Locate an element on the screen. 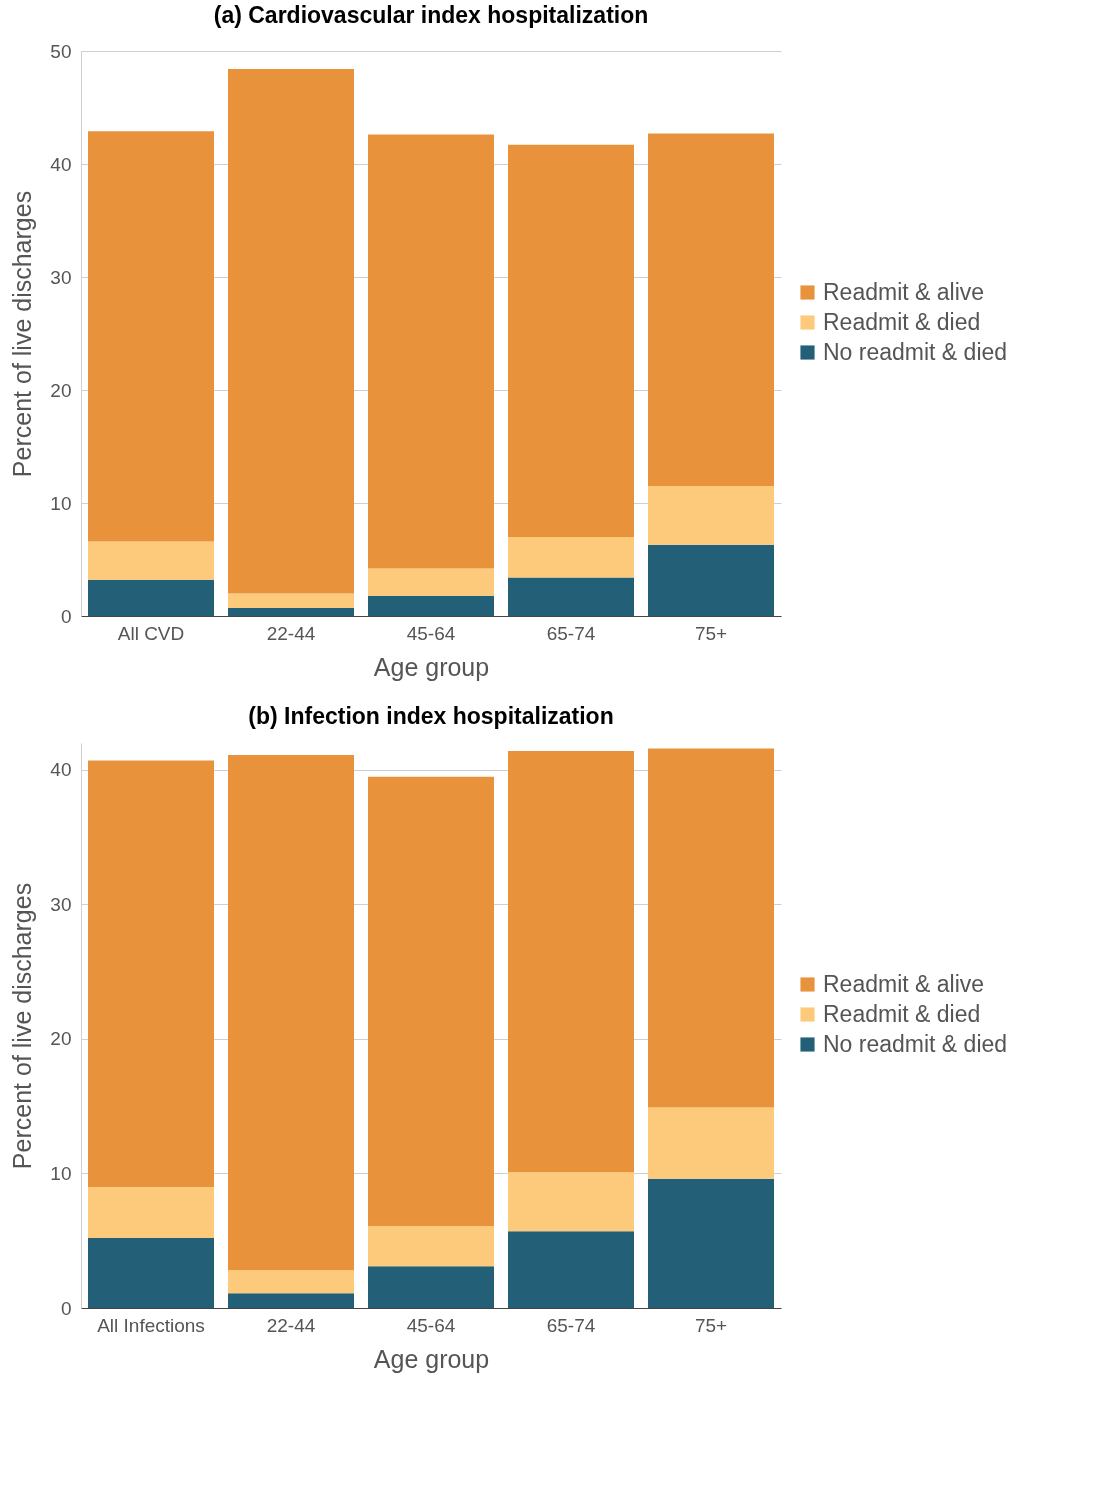  x-tick-label: All Infections is located at coordinates (151, 1325).